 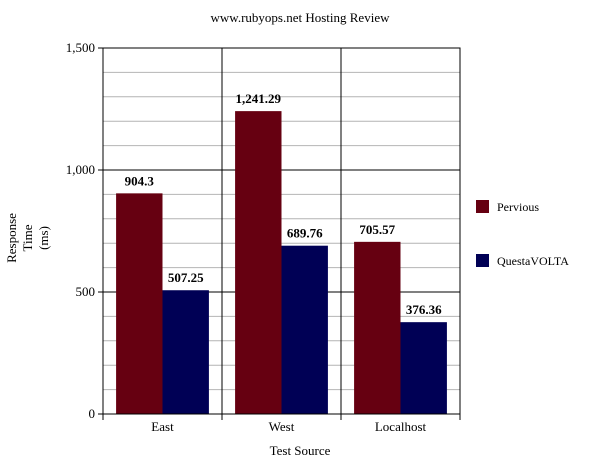 What do you see at coordinates (282, 426) in the screenshot?
I see `x-tick-label: West` at bounding box center [282, 426].